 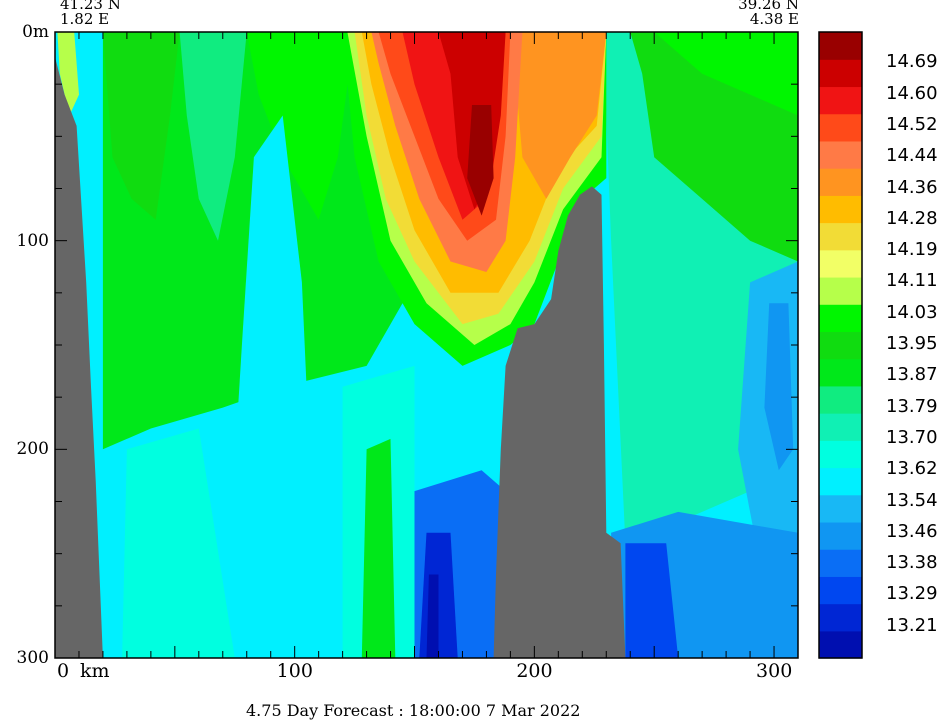 I want to click on colorbar-label: 14.03, so click(x=912, y=312).